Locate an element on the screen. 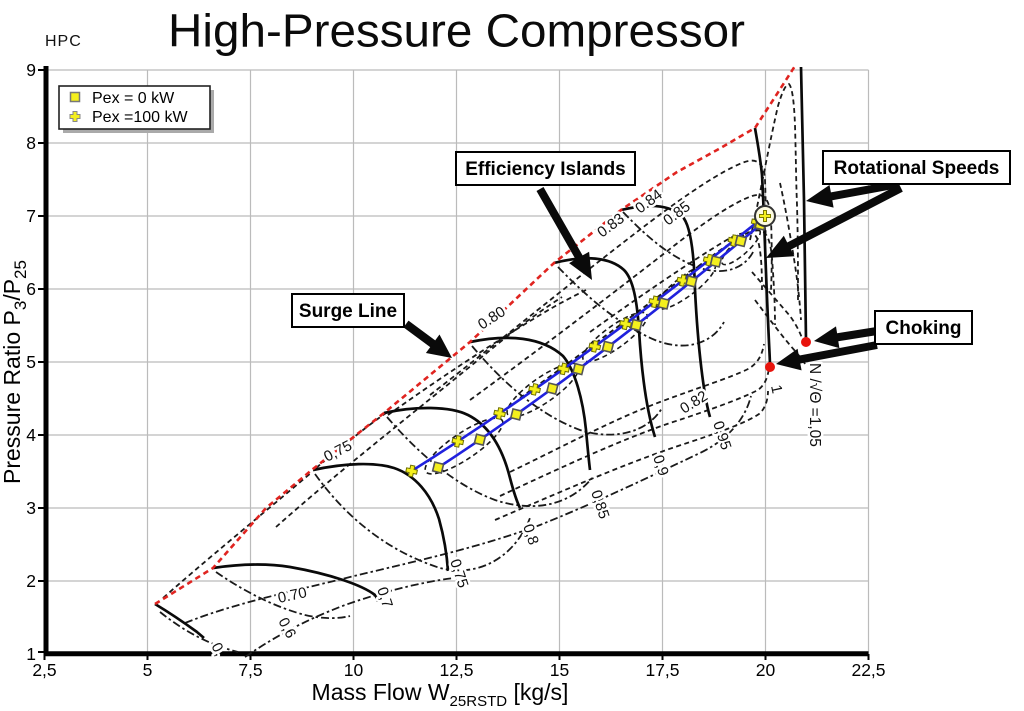 Image resolution: width=1024 pixels, height=711 pixels. svg-text: 10 is located at coordinates (354, 670).